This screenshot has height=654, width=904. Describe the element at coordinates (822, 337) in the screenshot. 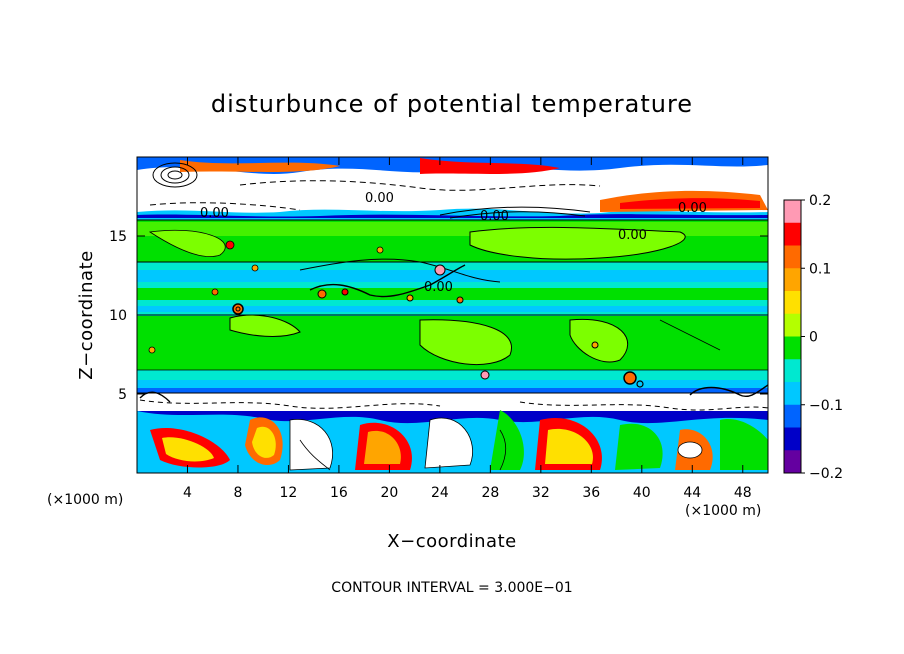

I see `colorbar-ticks: 0.2 0.1 0 −0.1 −0.2` at that location.